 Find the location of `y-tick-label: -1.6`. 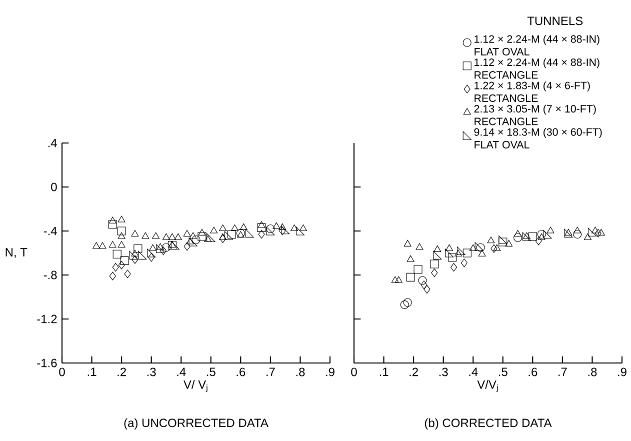

y-tick-label: -1.6 is located at coordinates (47, 363).